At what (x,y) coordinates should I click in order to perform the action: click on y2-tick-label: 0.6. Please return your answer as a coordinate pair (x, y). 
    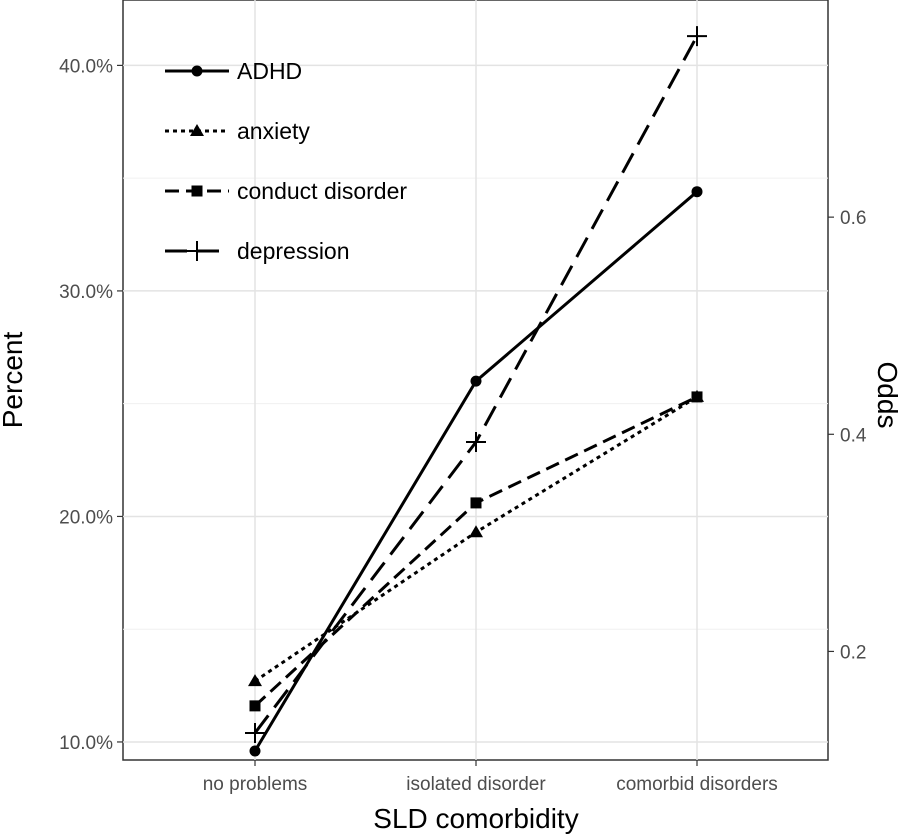
    Looking at the image, I should click on (853, 218).